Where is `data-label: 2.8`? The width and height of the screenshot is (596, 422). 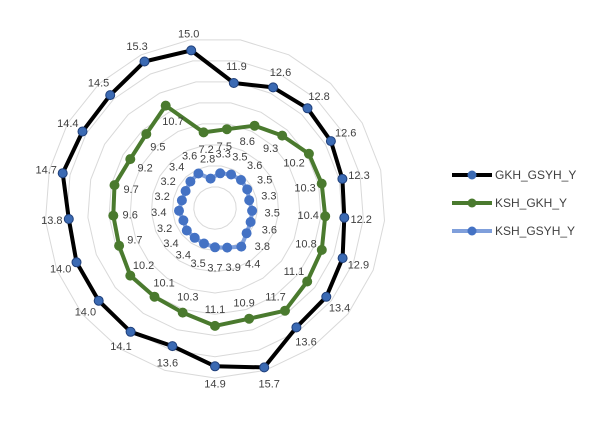 data-label: 2.8 is located at coordinates (207, 160).